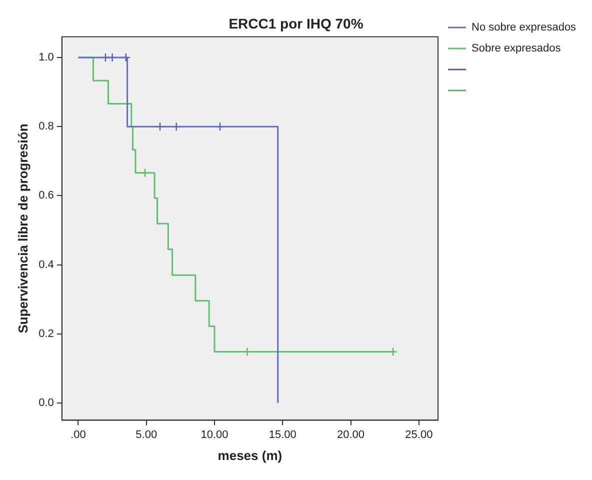 This screenshot has width=592, height=480. Describe the element at coordinates (282, 434) in the screenshot. I see `x-tick-label: 15.00` at that location.